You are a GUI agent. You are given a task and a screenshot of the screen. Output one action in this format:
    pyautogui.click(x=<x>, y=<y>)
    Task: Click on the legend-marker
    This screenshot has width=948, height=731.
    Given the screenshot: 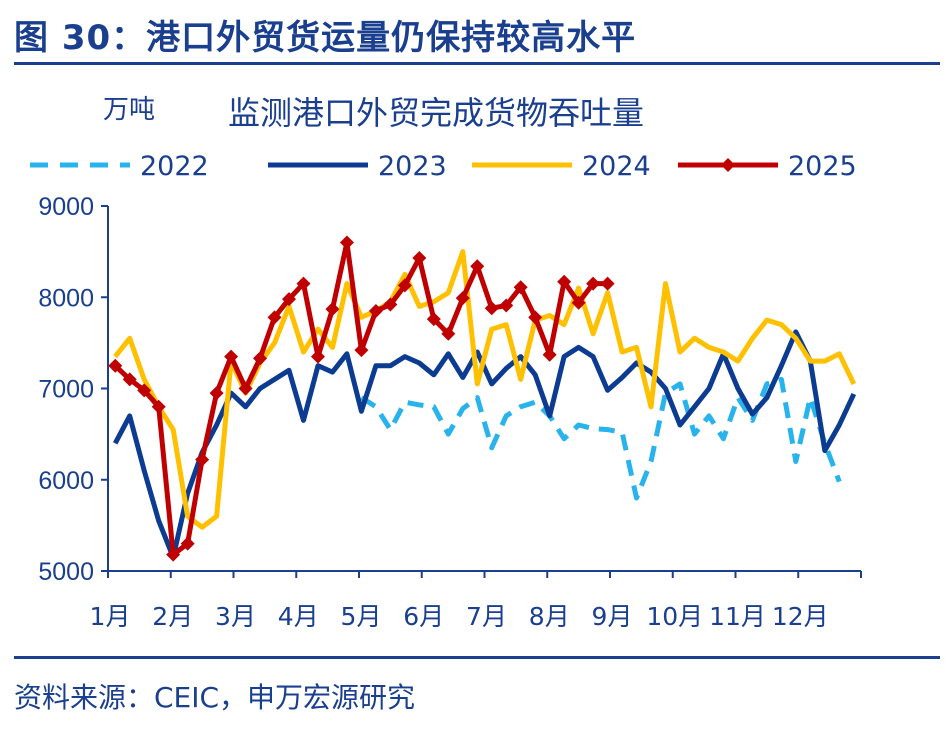 What is the action you would take?
    pyautogui.click(x=728, y=165)
    